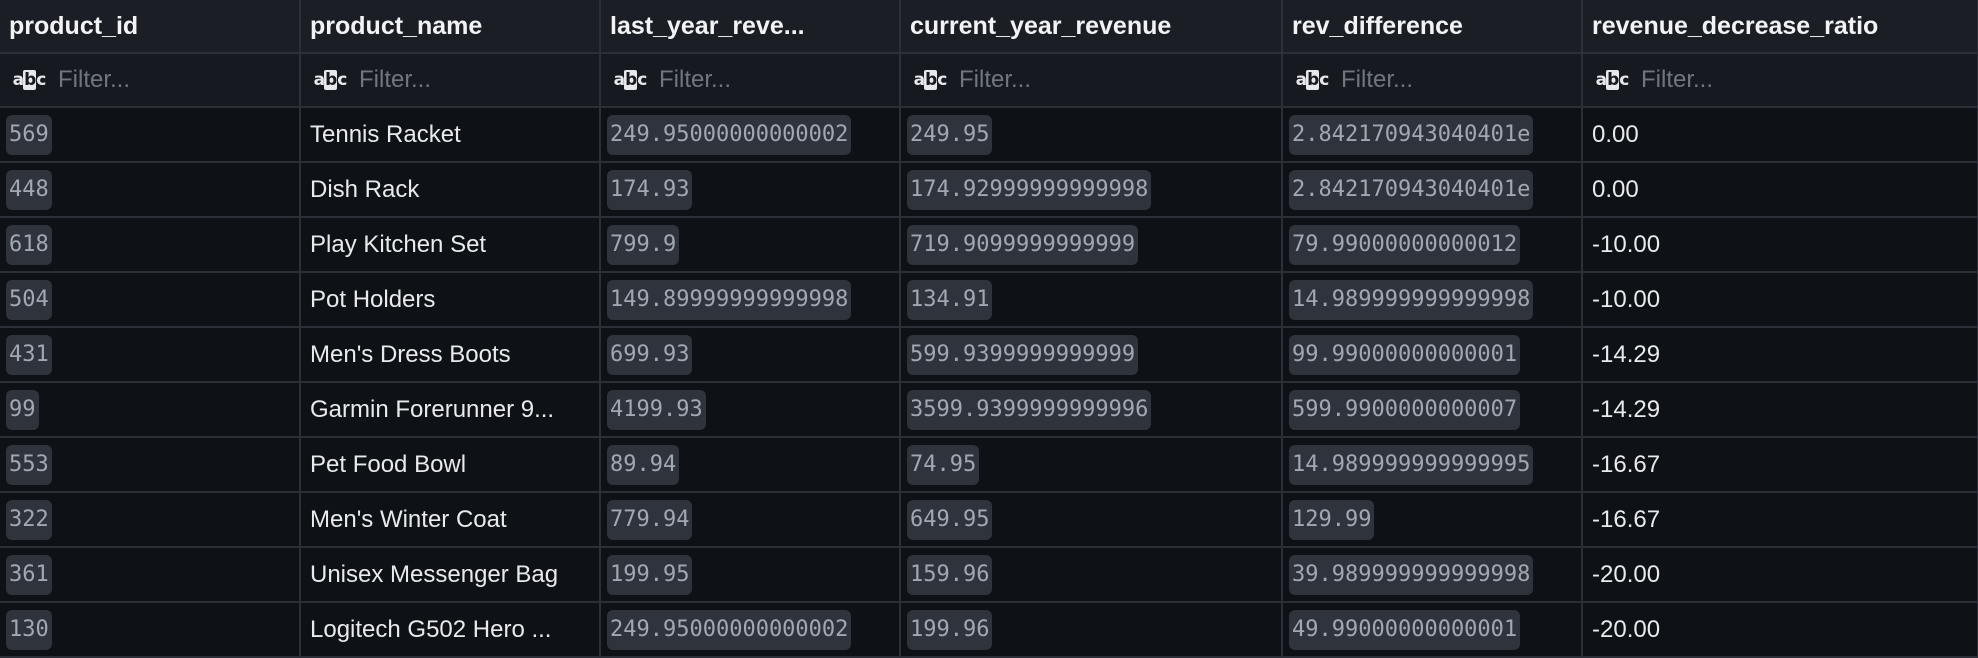 This screenshot has width=1978, height=658. I want to click on cell-product-name: Tennis Racket, so click(450, 135).